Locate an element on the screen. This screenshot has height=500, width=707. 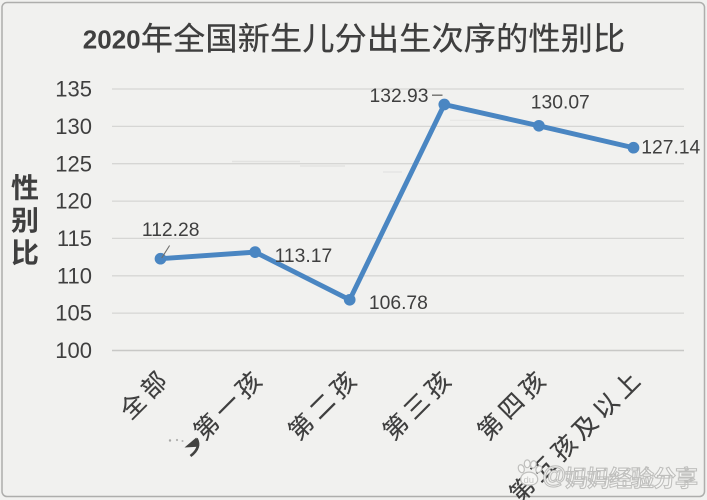
svg-text: 106.78 is located at coordinates (398, 303).